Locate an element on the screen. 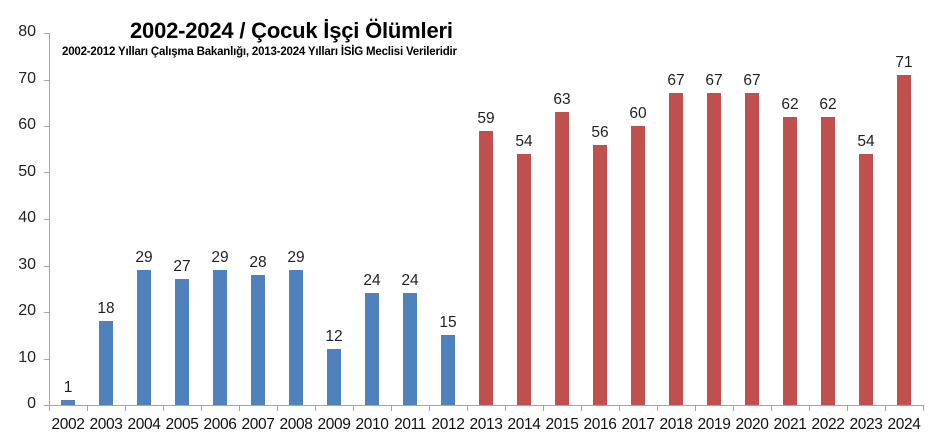 Image resolution: width=930 pixels, height=436 pixels. data-label-2013: 59 is located at coordinates (486, 118).